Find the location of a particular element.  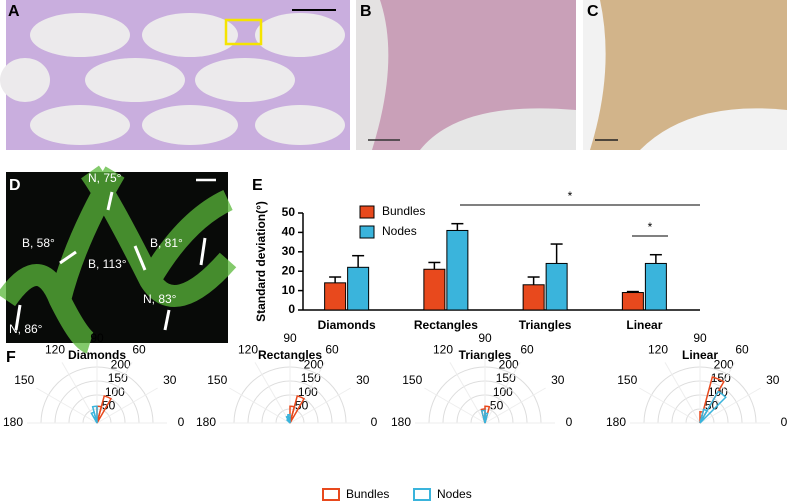

panel-label: D is located at coordinates (15, 185).